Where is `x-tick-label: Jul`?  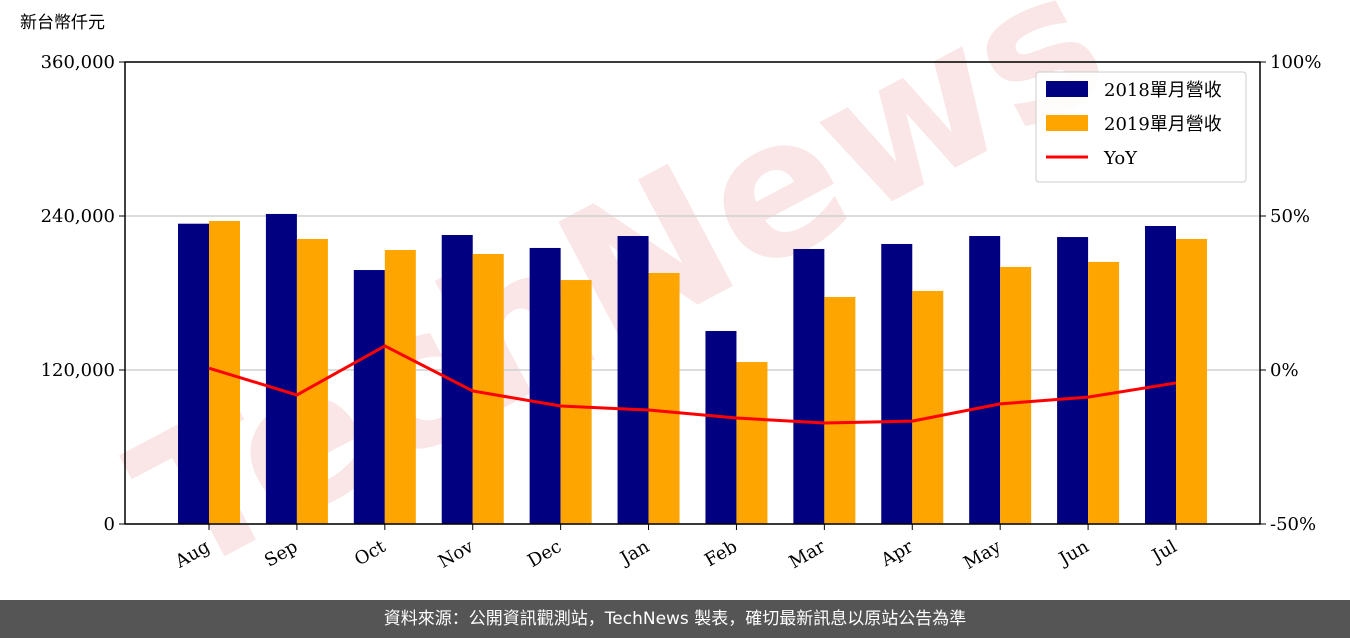 x-tick-label: Jul is located at coordinates (1164, 552).